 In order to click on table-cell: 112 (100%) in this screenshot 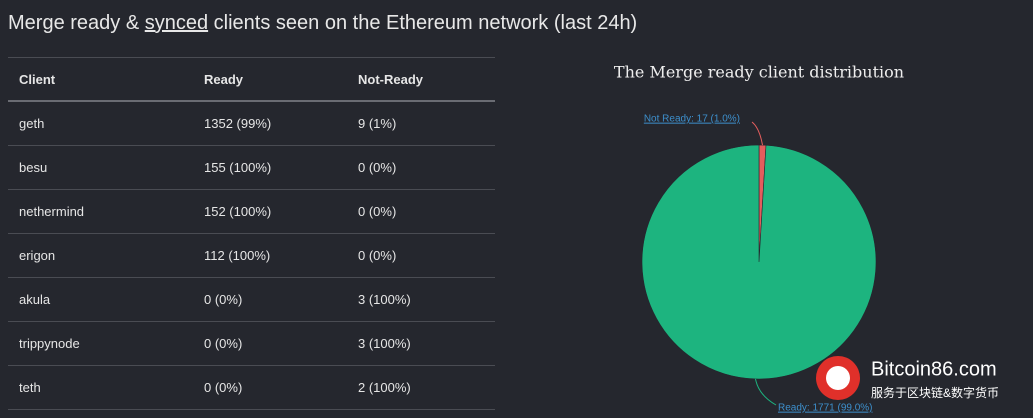, I will do `click(270, 255)`.